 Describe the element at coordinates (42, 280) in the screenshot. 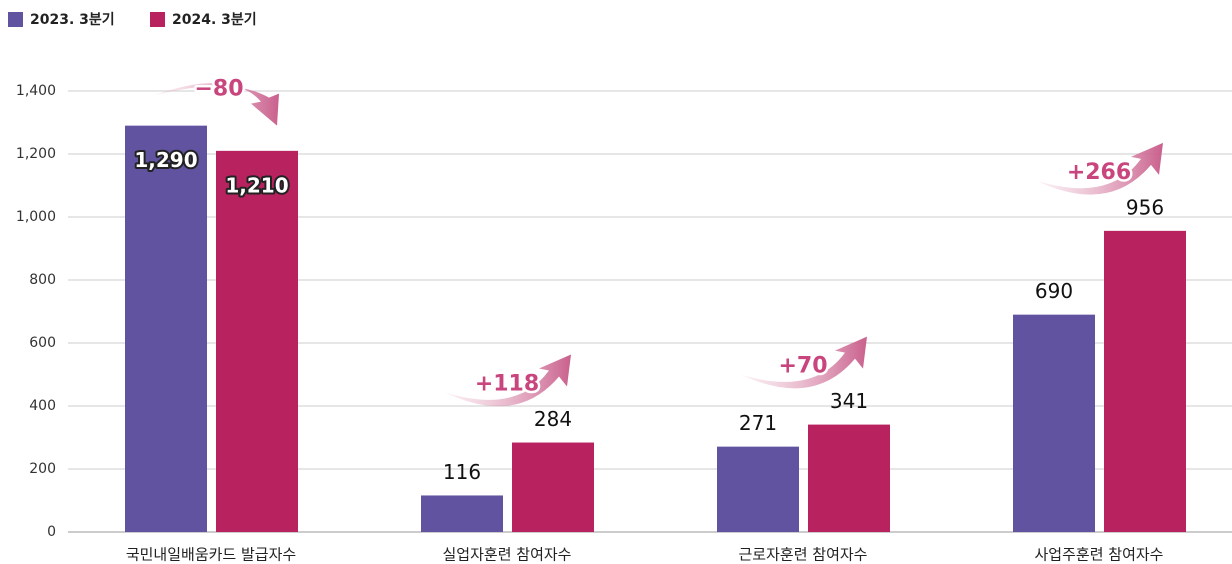

I see `y-tick-label: 800` at that location.